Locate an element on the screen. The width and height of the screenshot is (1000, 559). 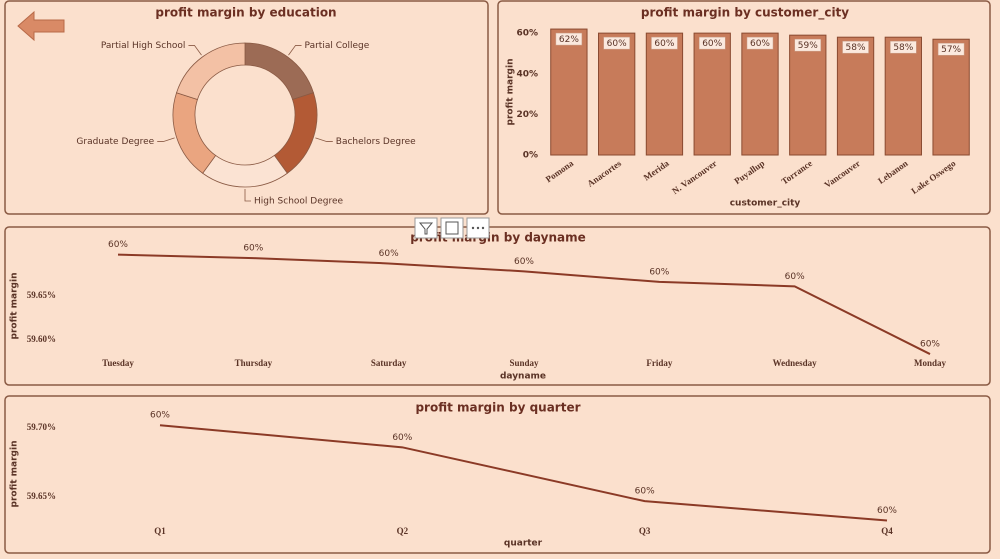
filter-icon is located at coordinates (426, 228).